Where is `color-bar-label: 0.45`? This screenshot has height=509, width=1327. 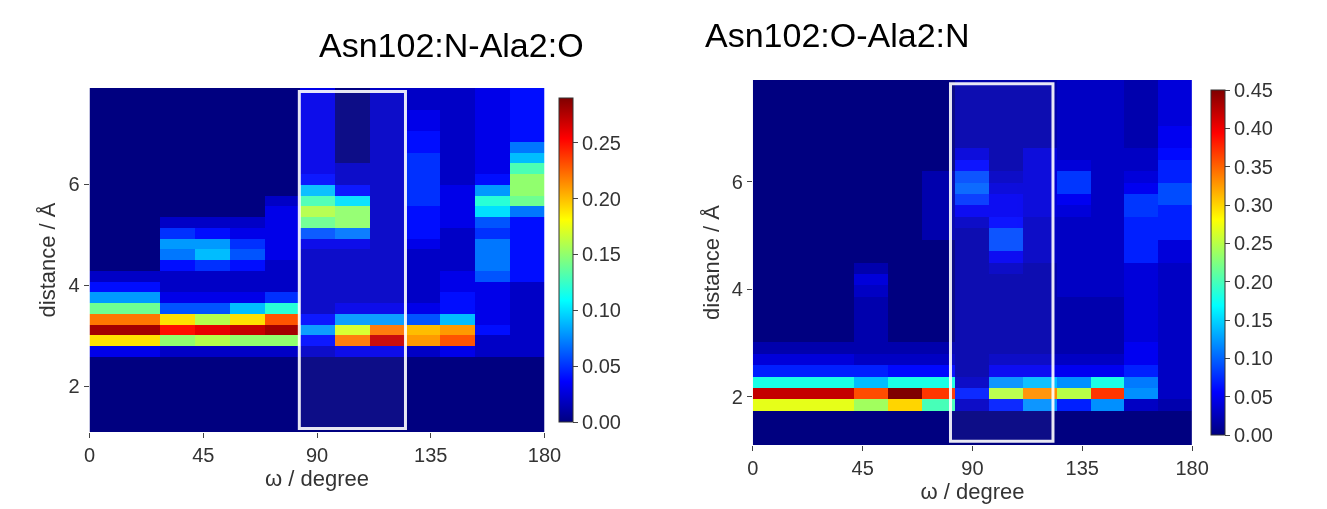
color-bar-label: 0.45 is located at coordinates (1253, 90).